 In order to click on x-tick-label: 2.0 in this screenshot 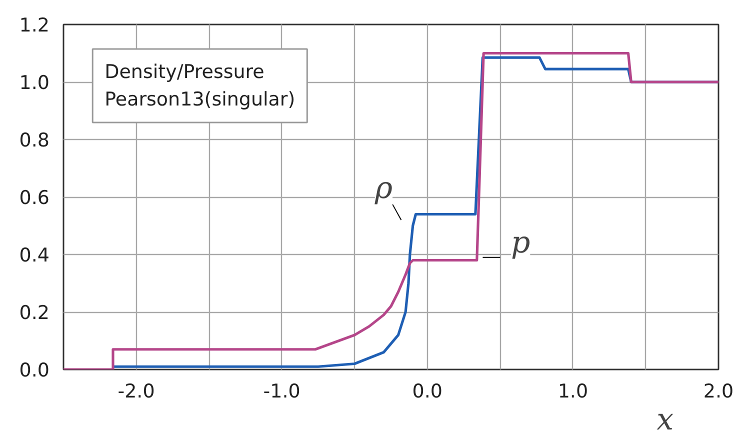, I will do `click(718, 391)`.